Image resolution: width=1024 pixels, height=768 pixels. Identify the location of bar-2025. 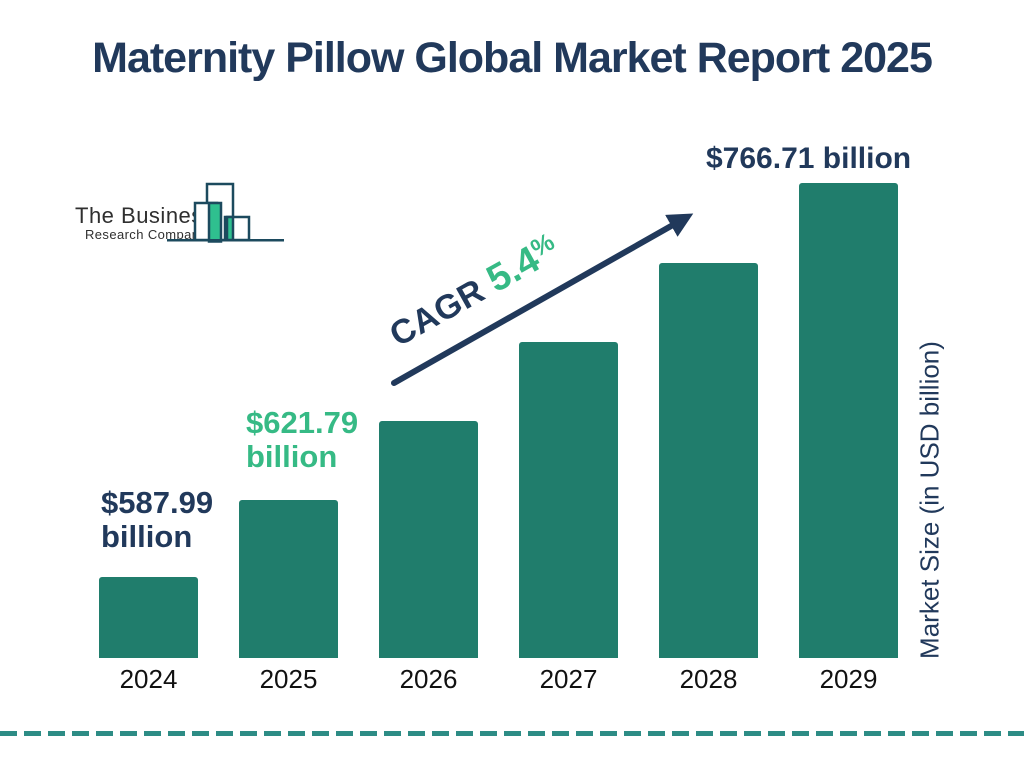
(288, 579).